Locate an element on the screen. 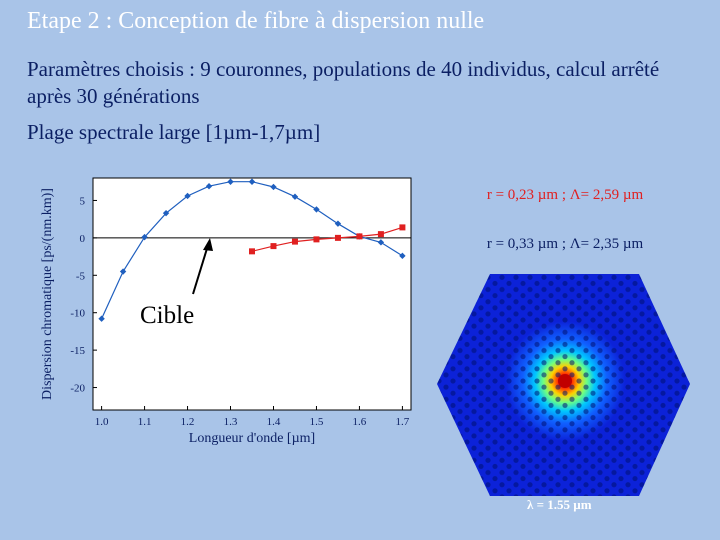 Image resolution: width=720 pixels, height=540 pixels. target-arrow-shaft is located at coordinates (201, 268).